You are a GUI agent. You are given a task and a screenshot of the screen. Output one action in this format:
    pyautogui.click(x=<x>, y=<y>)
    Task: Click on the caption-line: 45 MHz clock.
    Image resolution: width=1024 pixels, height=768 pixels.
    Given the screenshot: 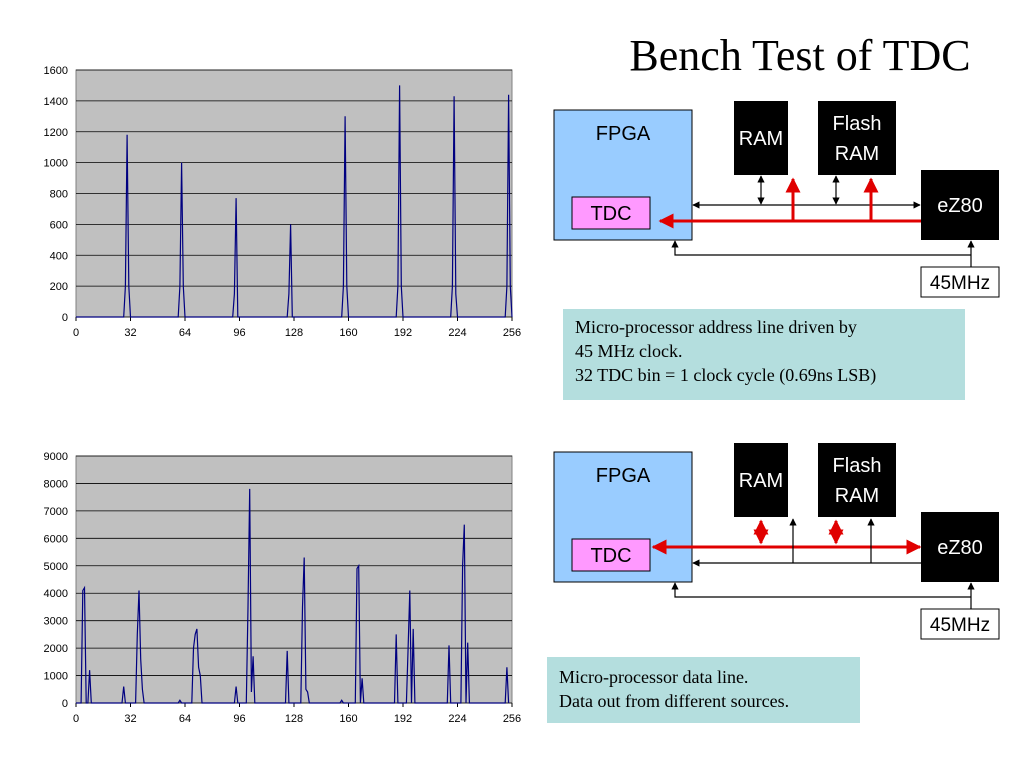 What is the action you would take?
    pyautogui.click(x=629, y=351)
    